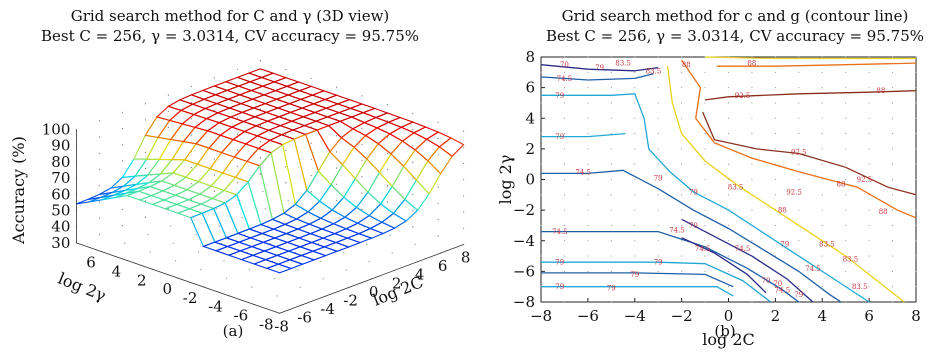 This screenshot has width=943, height=352. What do you see at coordinates (682, 316) in the screenshot?
I see `x-tick-label: −2` at bounding box center [682, 316].